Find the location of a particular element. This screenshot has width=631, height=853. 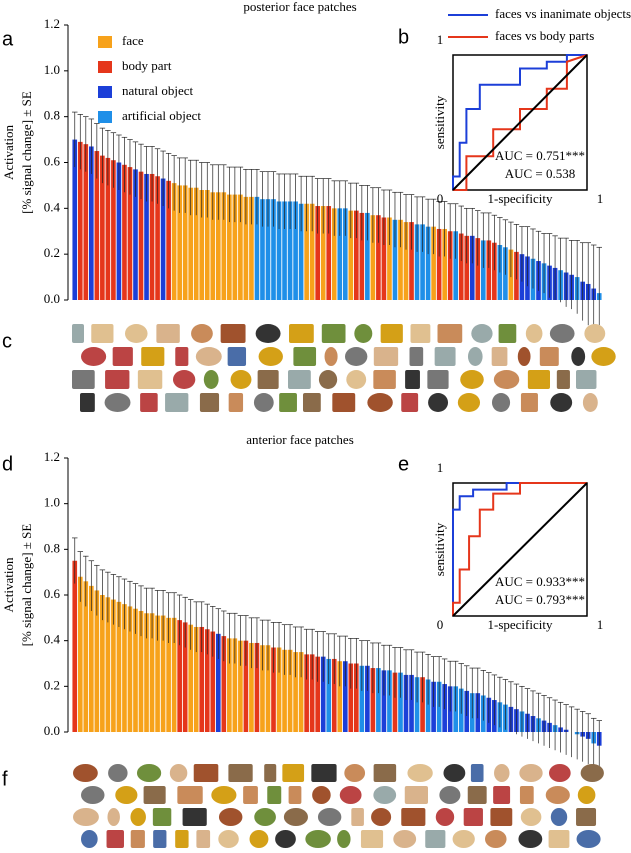

legend-label: artificial object is located at coordinates (161, 115).